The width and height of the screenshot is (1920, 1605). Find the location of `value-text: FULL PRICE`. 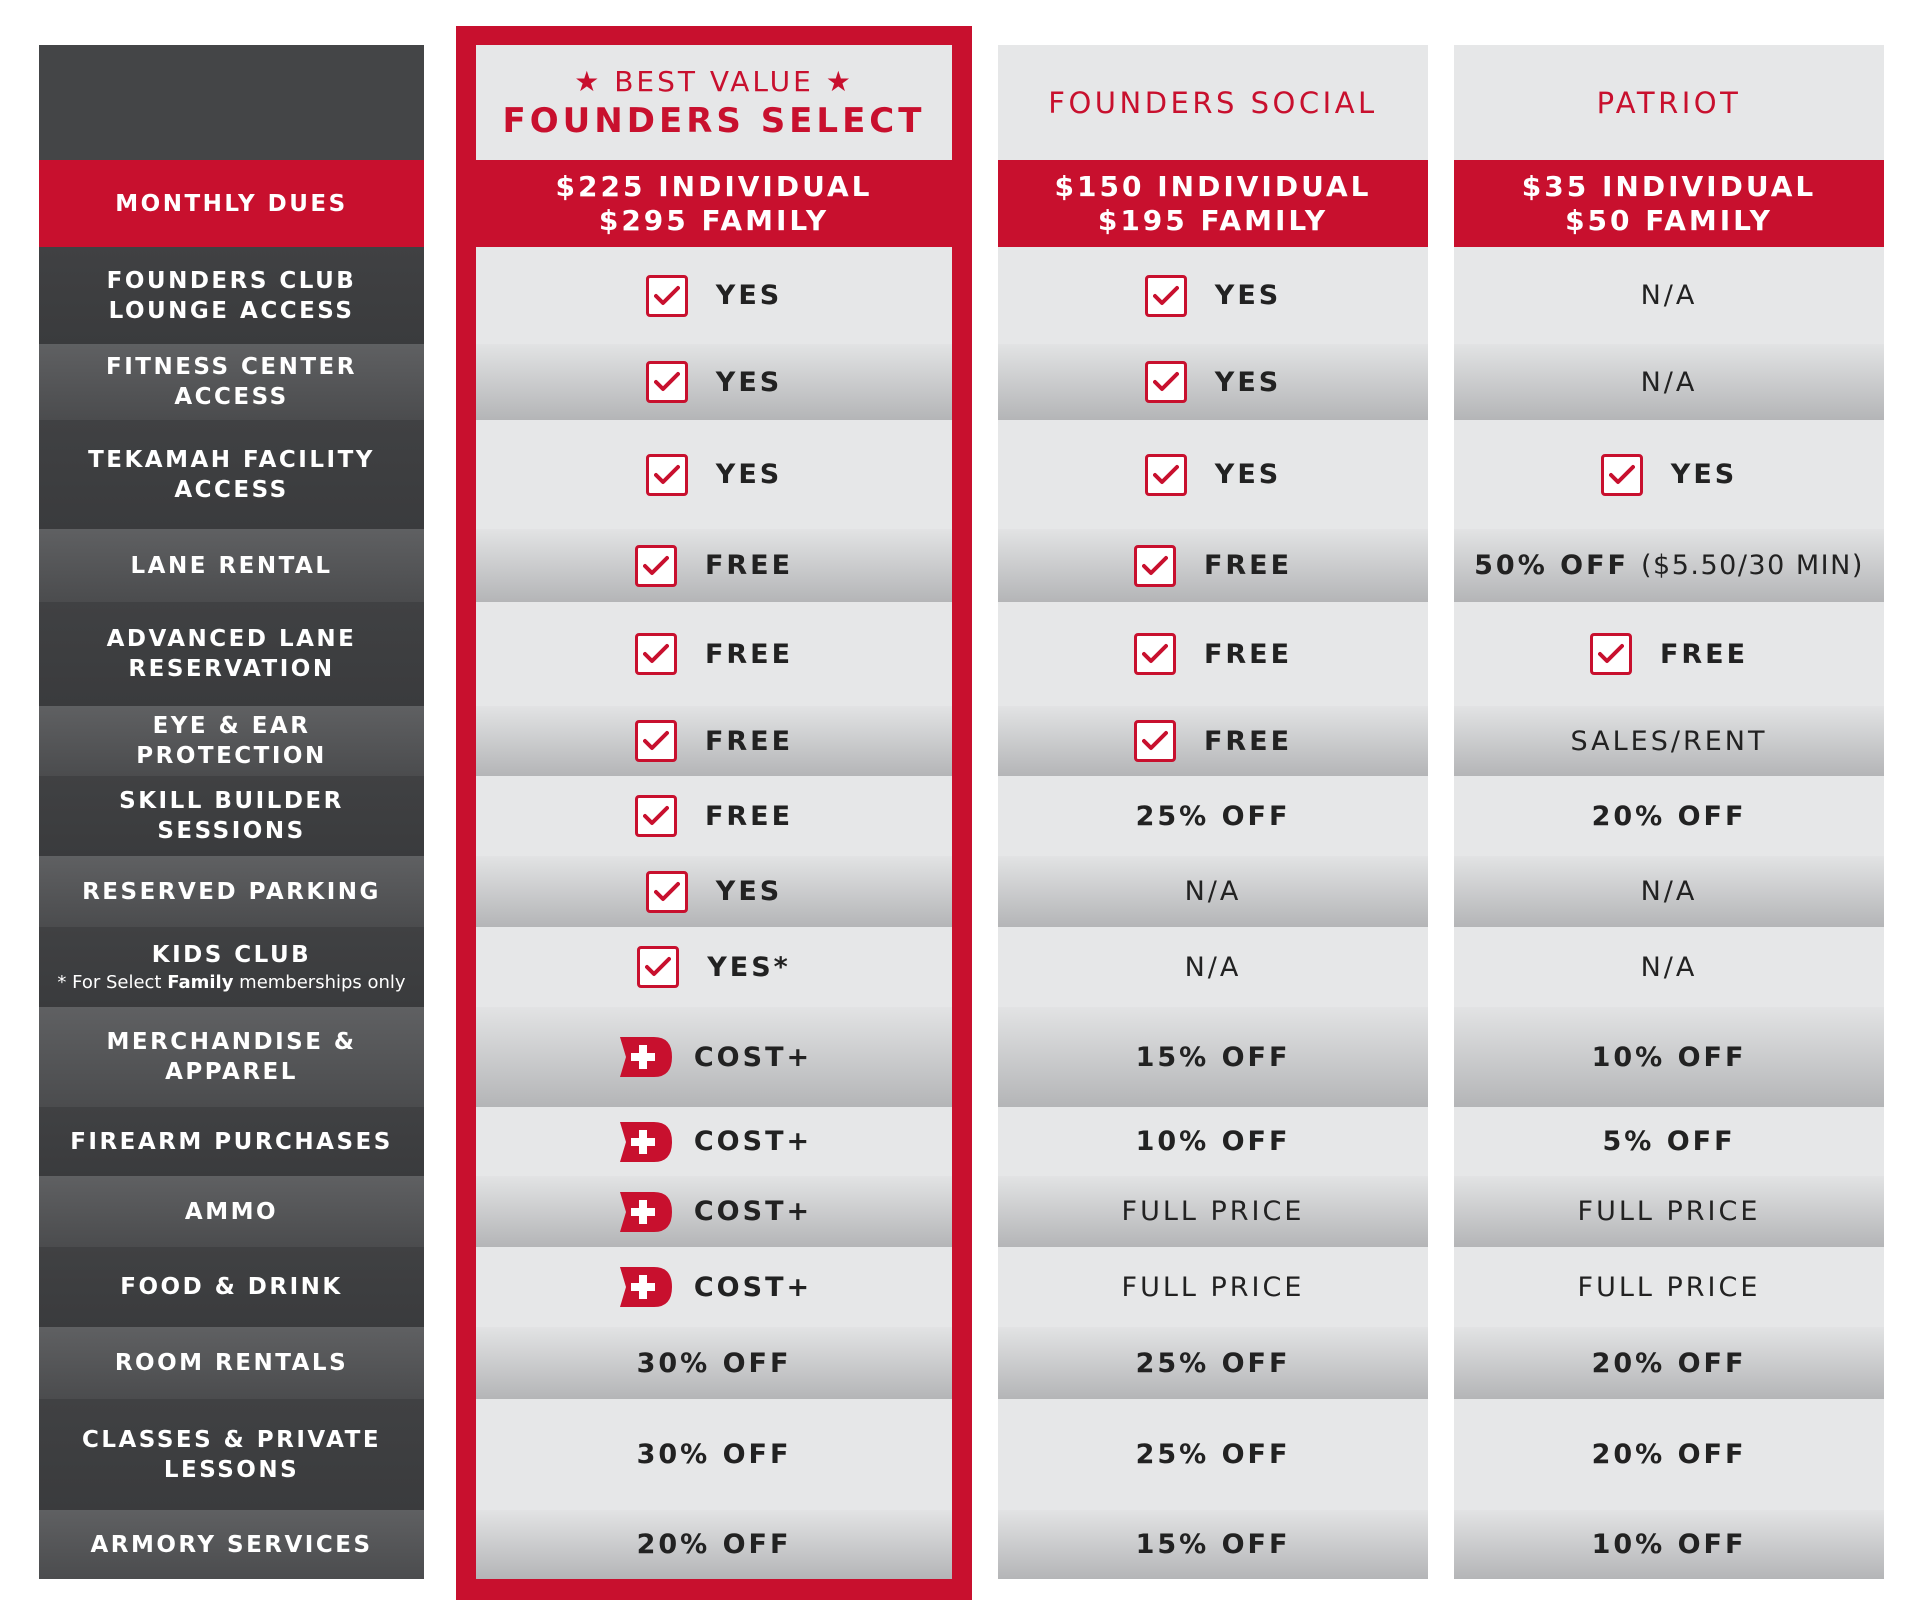

value-text: FULL PRICE is located at coordinates (1669, 1287).